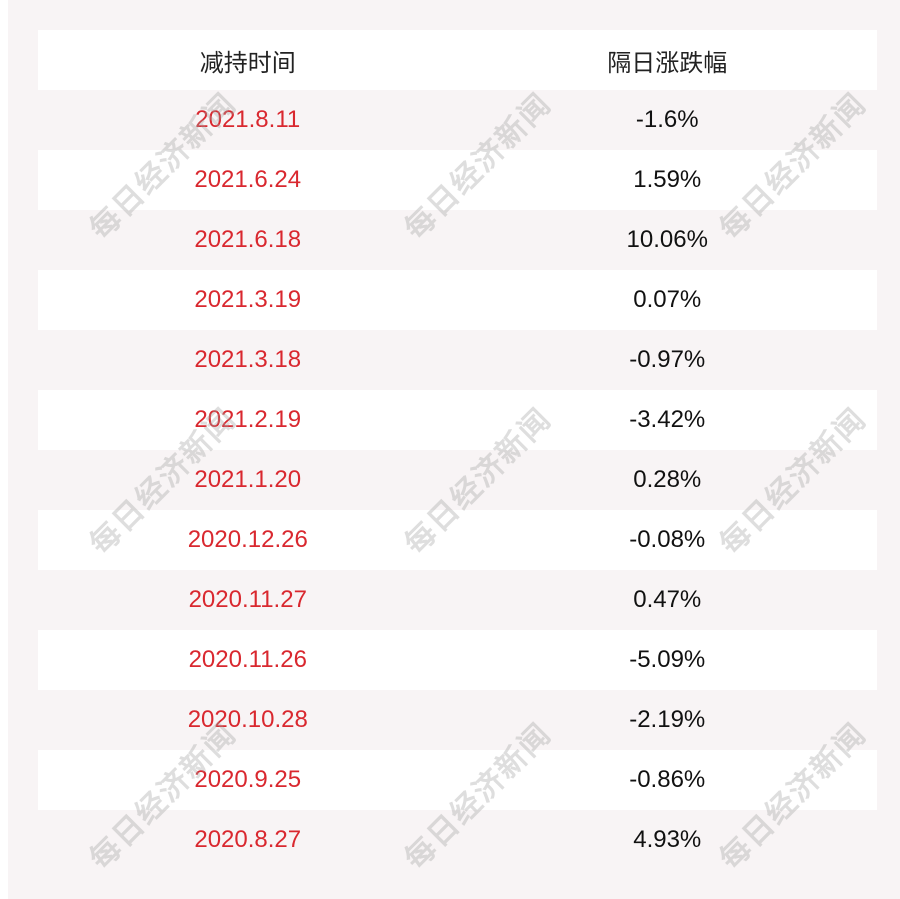  Describe the element at coordinates (248, 779) in the screenshot. I see `date-cell: 2020.9.25` at that location.